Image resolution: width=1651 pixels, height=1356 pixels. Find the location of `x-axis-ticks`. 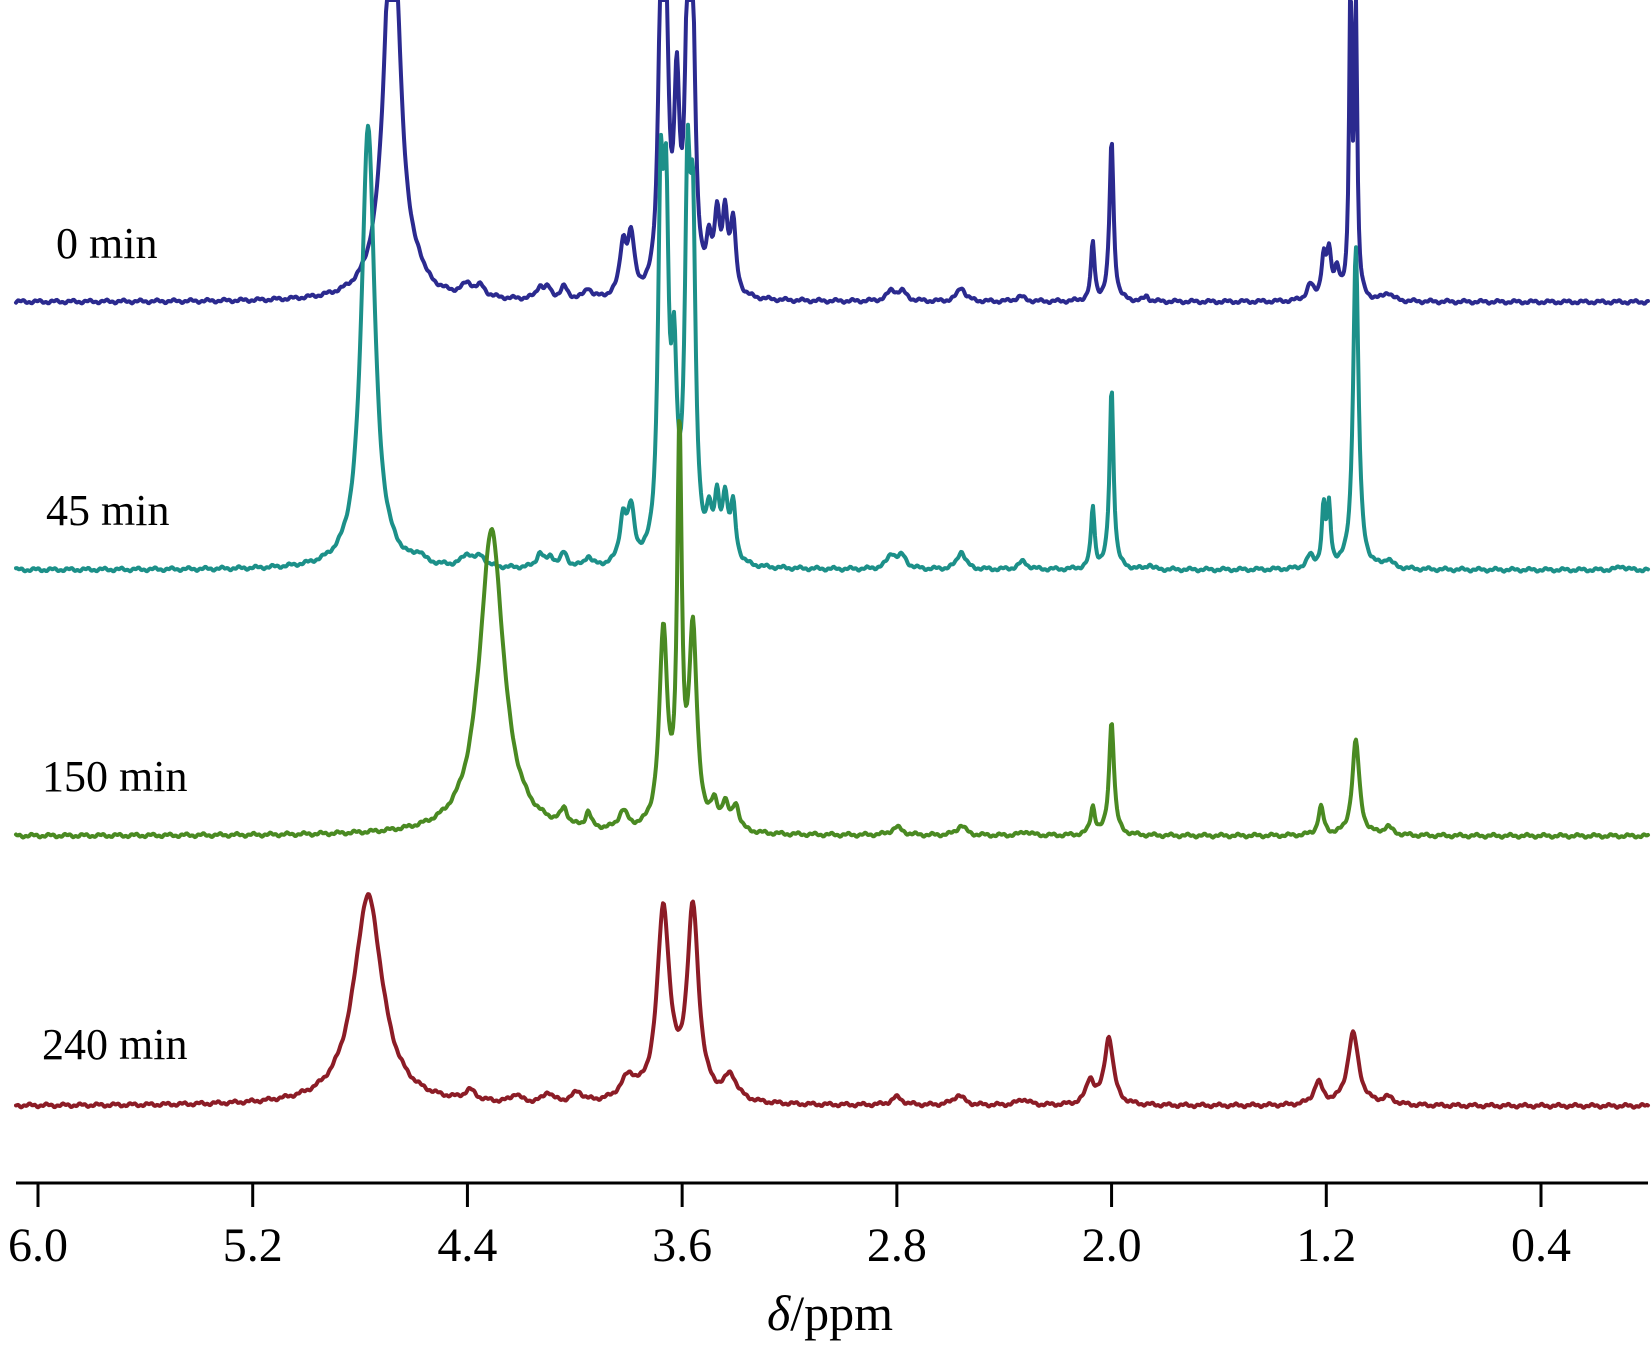

x-axis-ticks is located at coordinates (789, 1195).